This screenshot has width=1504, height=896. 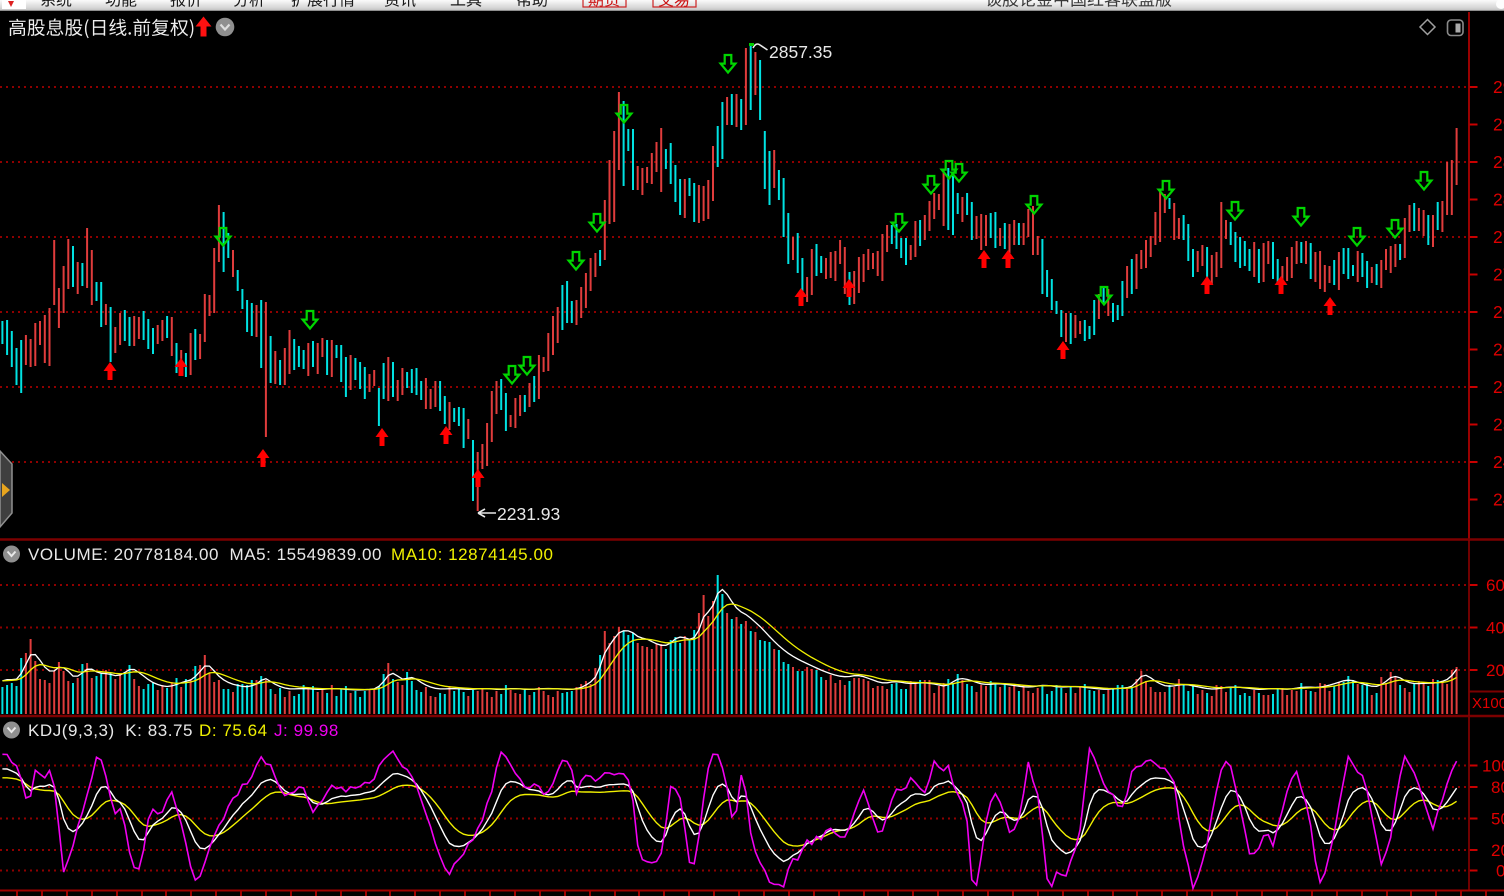 I want to click on svg-text: D: 75.64, so click(x=233, y=730).